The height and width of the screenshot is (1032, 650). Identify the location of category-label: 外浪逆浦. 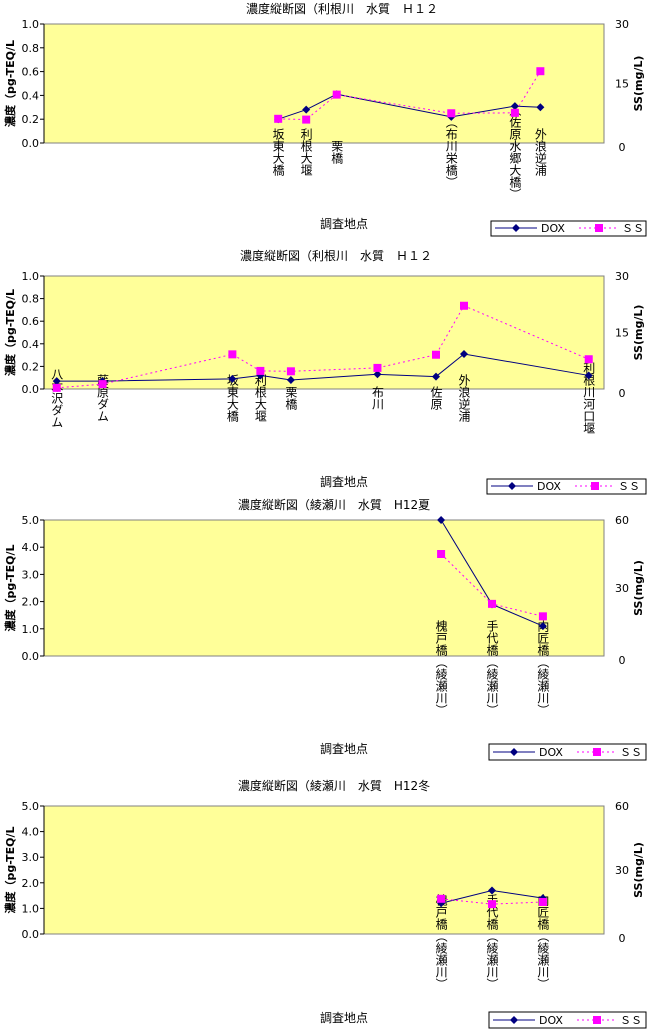
(464, 398).